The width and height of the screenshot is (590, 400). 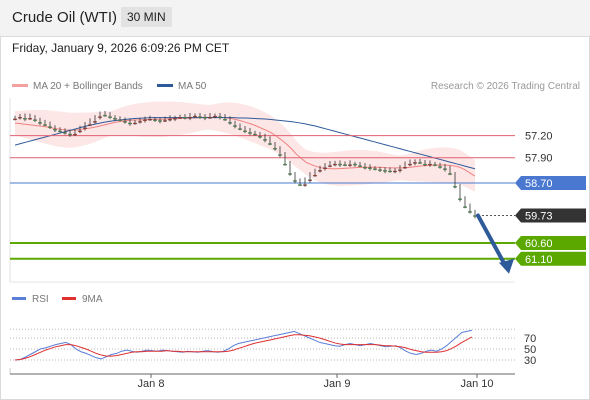 I want to click on rsi-legend-label: RSI, so click(x=40, y=299).